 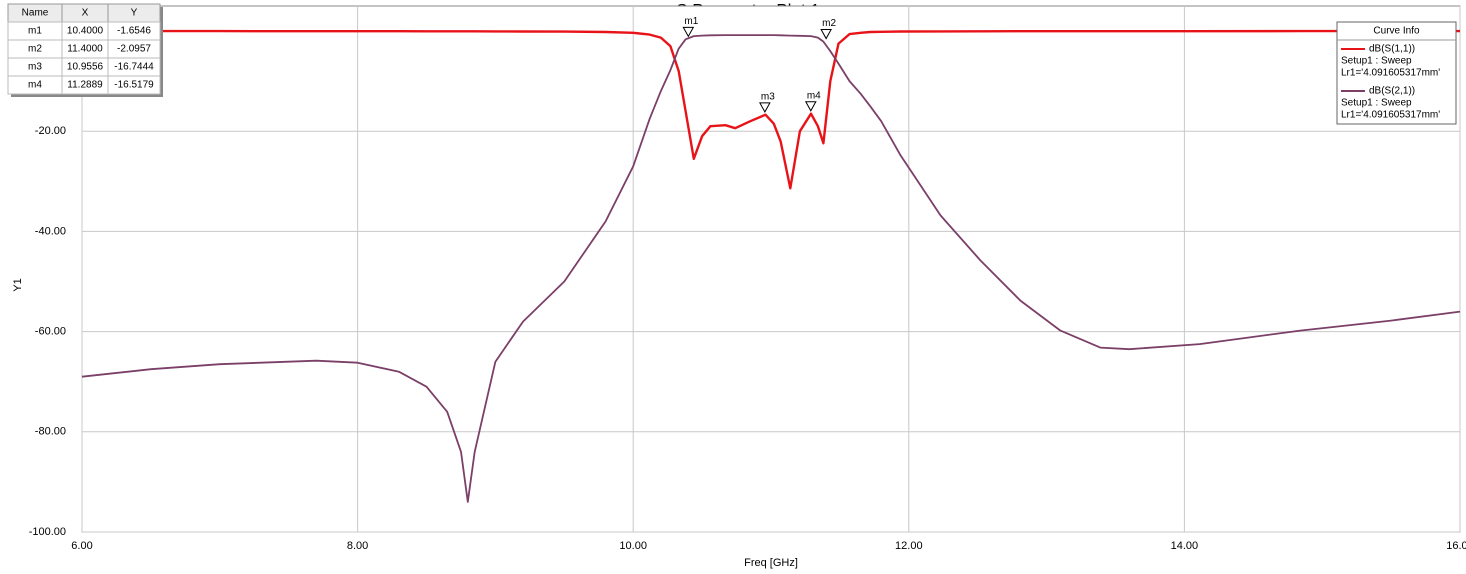 I want to click on marker-label: m2, so click(x=829, y=23).